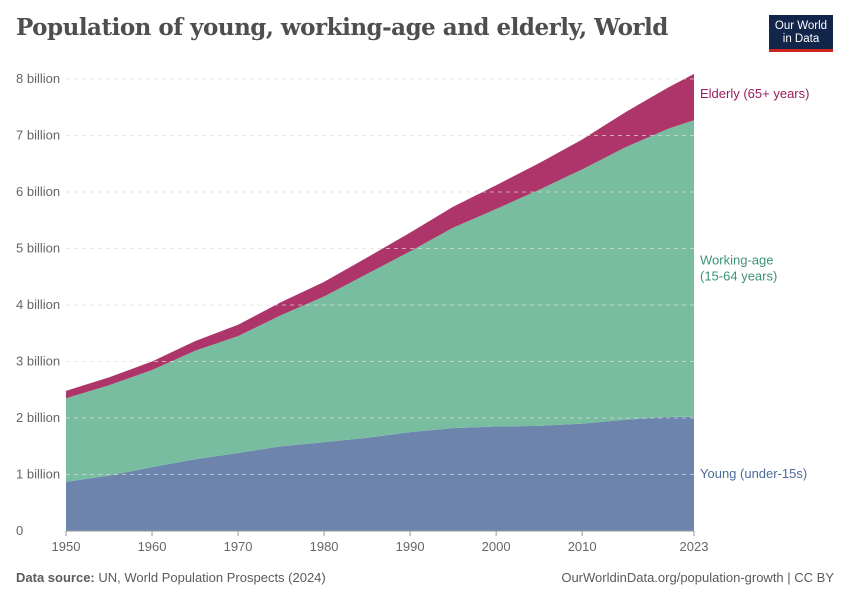 The width and height of the screenshot is (850, 600). I want to click on logo-line1: Our World, so click(801, 26).